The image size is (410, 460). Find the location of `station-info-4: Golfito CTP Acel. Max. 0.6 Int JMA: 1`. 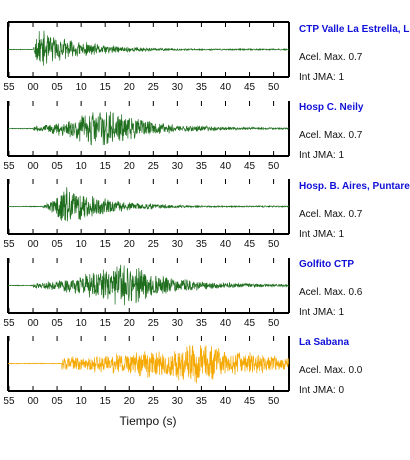

station-info-4: Golfito CTP Acel. Max. 0.6 Int JMA: 1 is located at coordinates (354, 288).